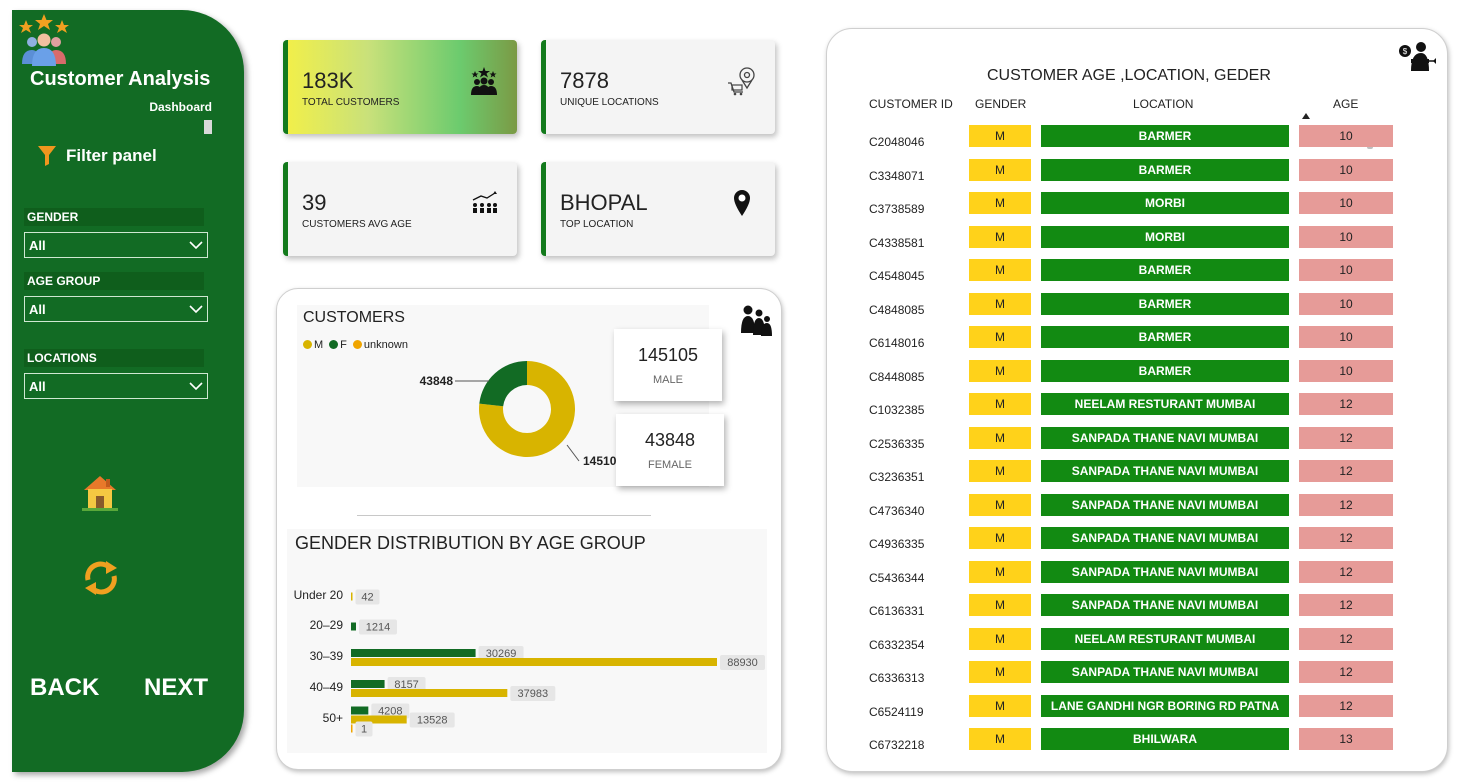  What do you see at coordinates (897, 142) in the screenshot?
I see `cell-customer-id: C2048046` at bounding box center [897, 142].